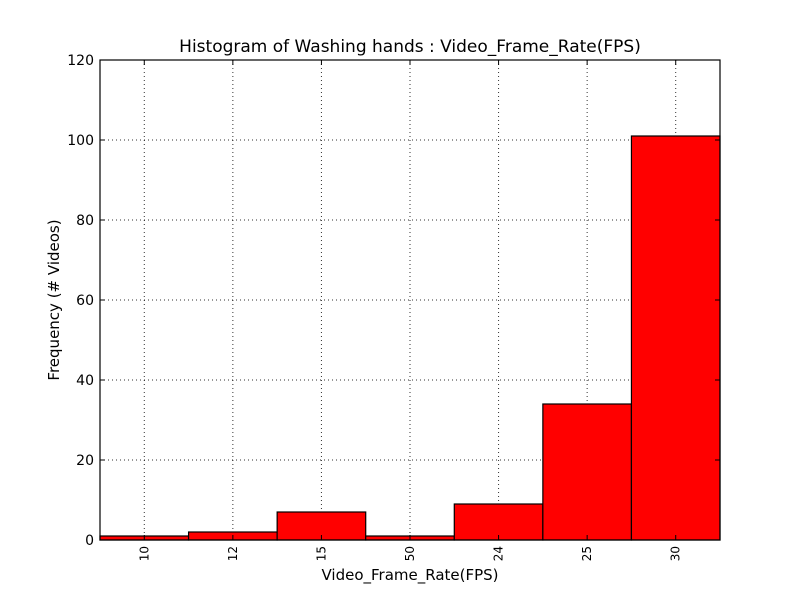 The height and width of the screenshot is (600, 800). Describe the element at coordinates (409, 575) in the screenshot. I see `x-axis-label: Video_Frame_Rate(FPS)` at that location.